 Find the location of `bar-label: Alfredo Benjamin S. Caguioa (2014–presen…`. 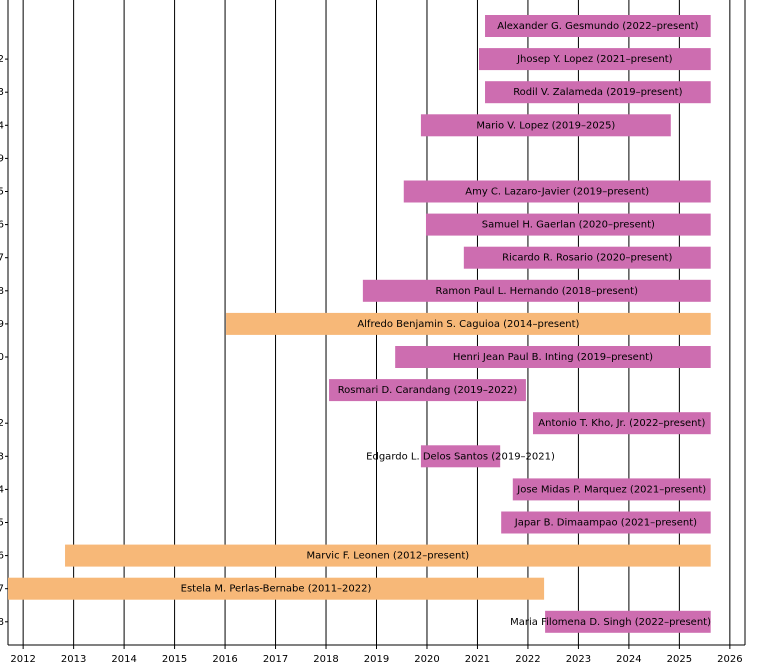

bar-label: Alfredo Benjamin S. Caguioa (2014–presen… is located at coordinates (468, 324).